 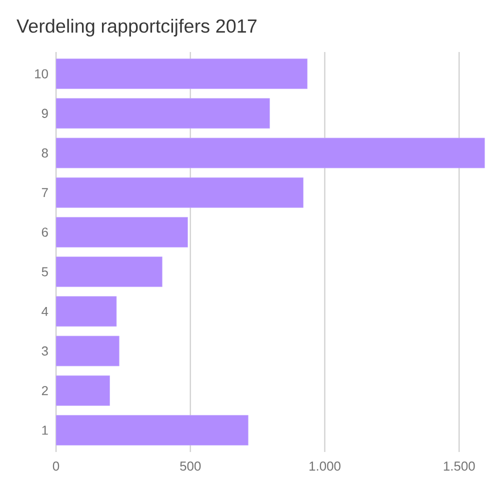 I want to click on y-tick-label: 4, so click(x=45, y=311).